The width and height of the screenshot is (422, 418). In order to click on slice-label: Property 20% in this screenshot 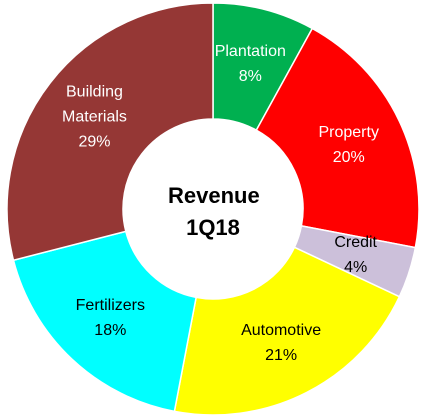, I will do `click(349, 145)`.